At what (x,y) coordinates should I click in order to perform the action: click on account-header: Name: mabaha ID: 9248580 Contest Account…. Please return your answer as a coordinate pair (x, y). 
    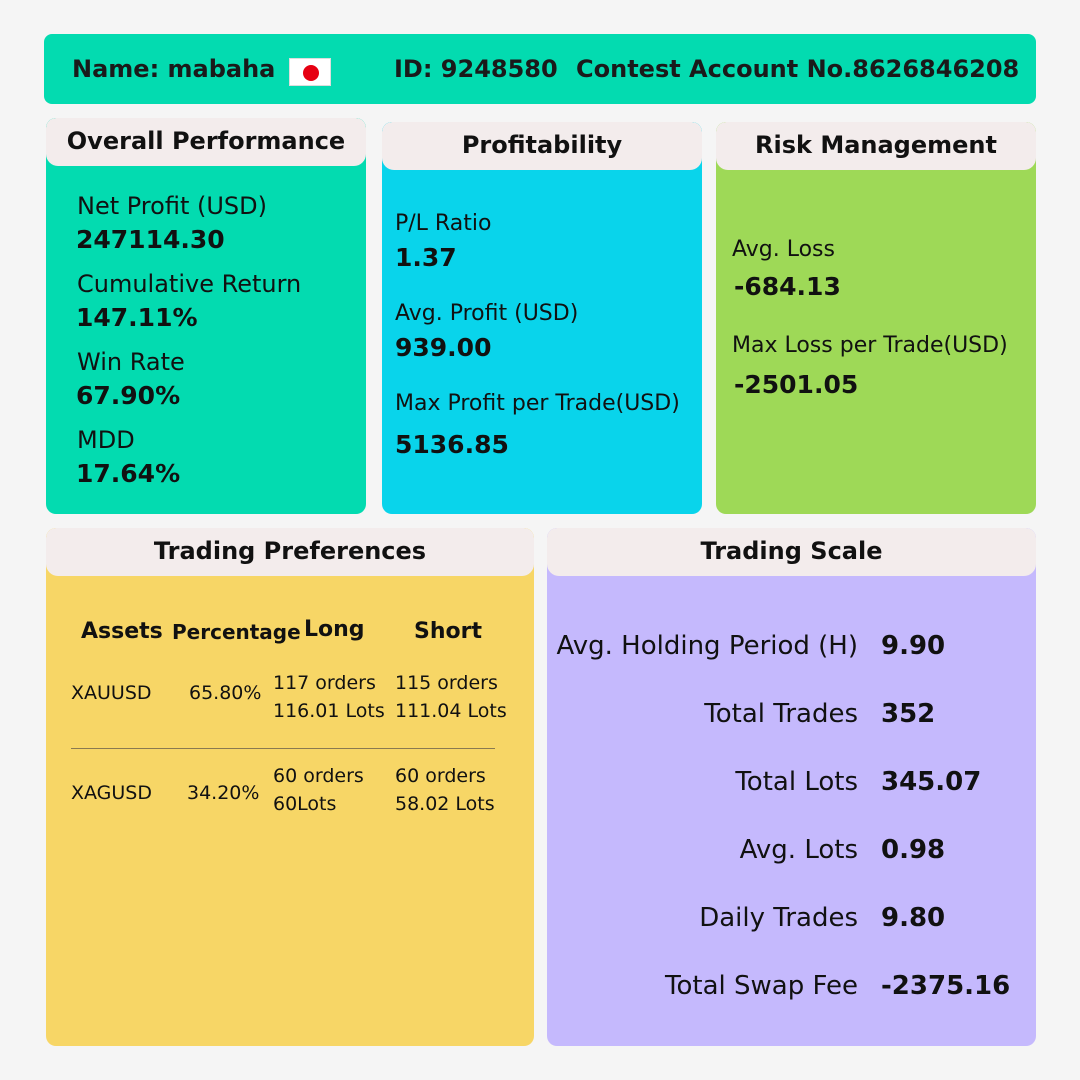
    Looking at the image, I should click on (540, 69).